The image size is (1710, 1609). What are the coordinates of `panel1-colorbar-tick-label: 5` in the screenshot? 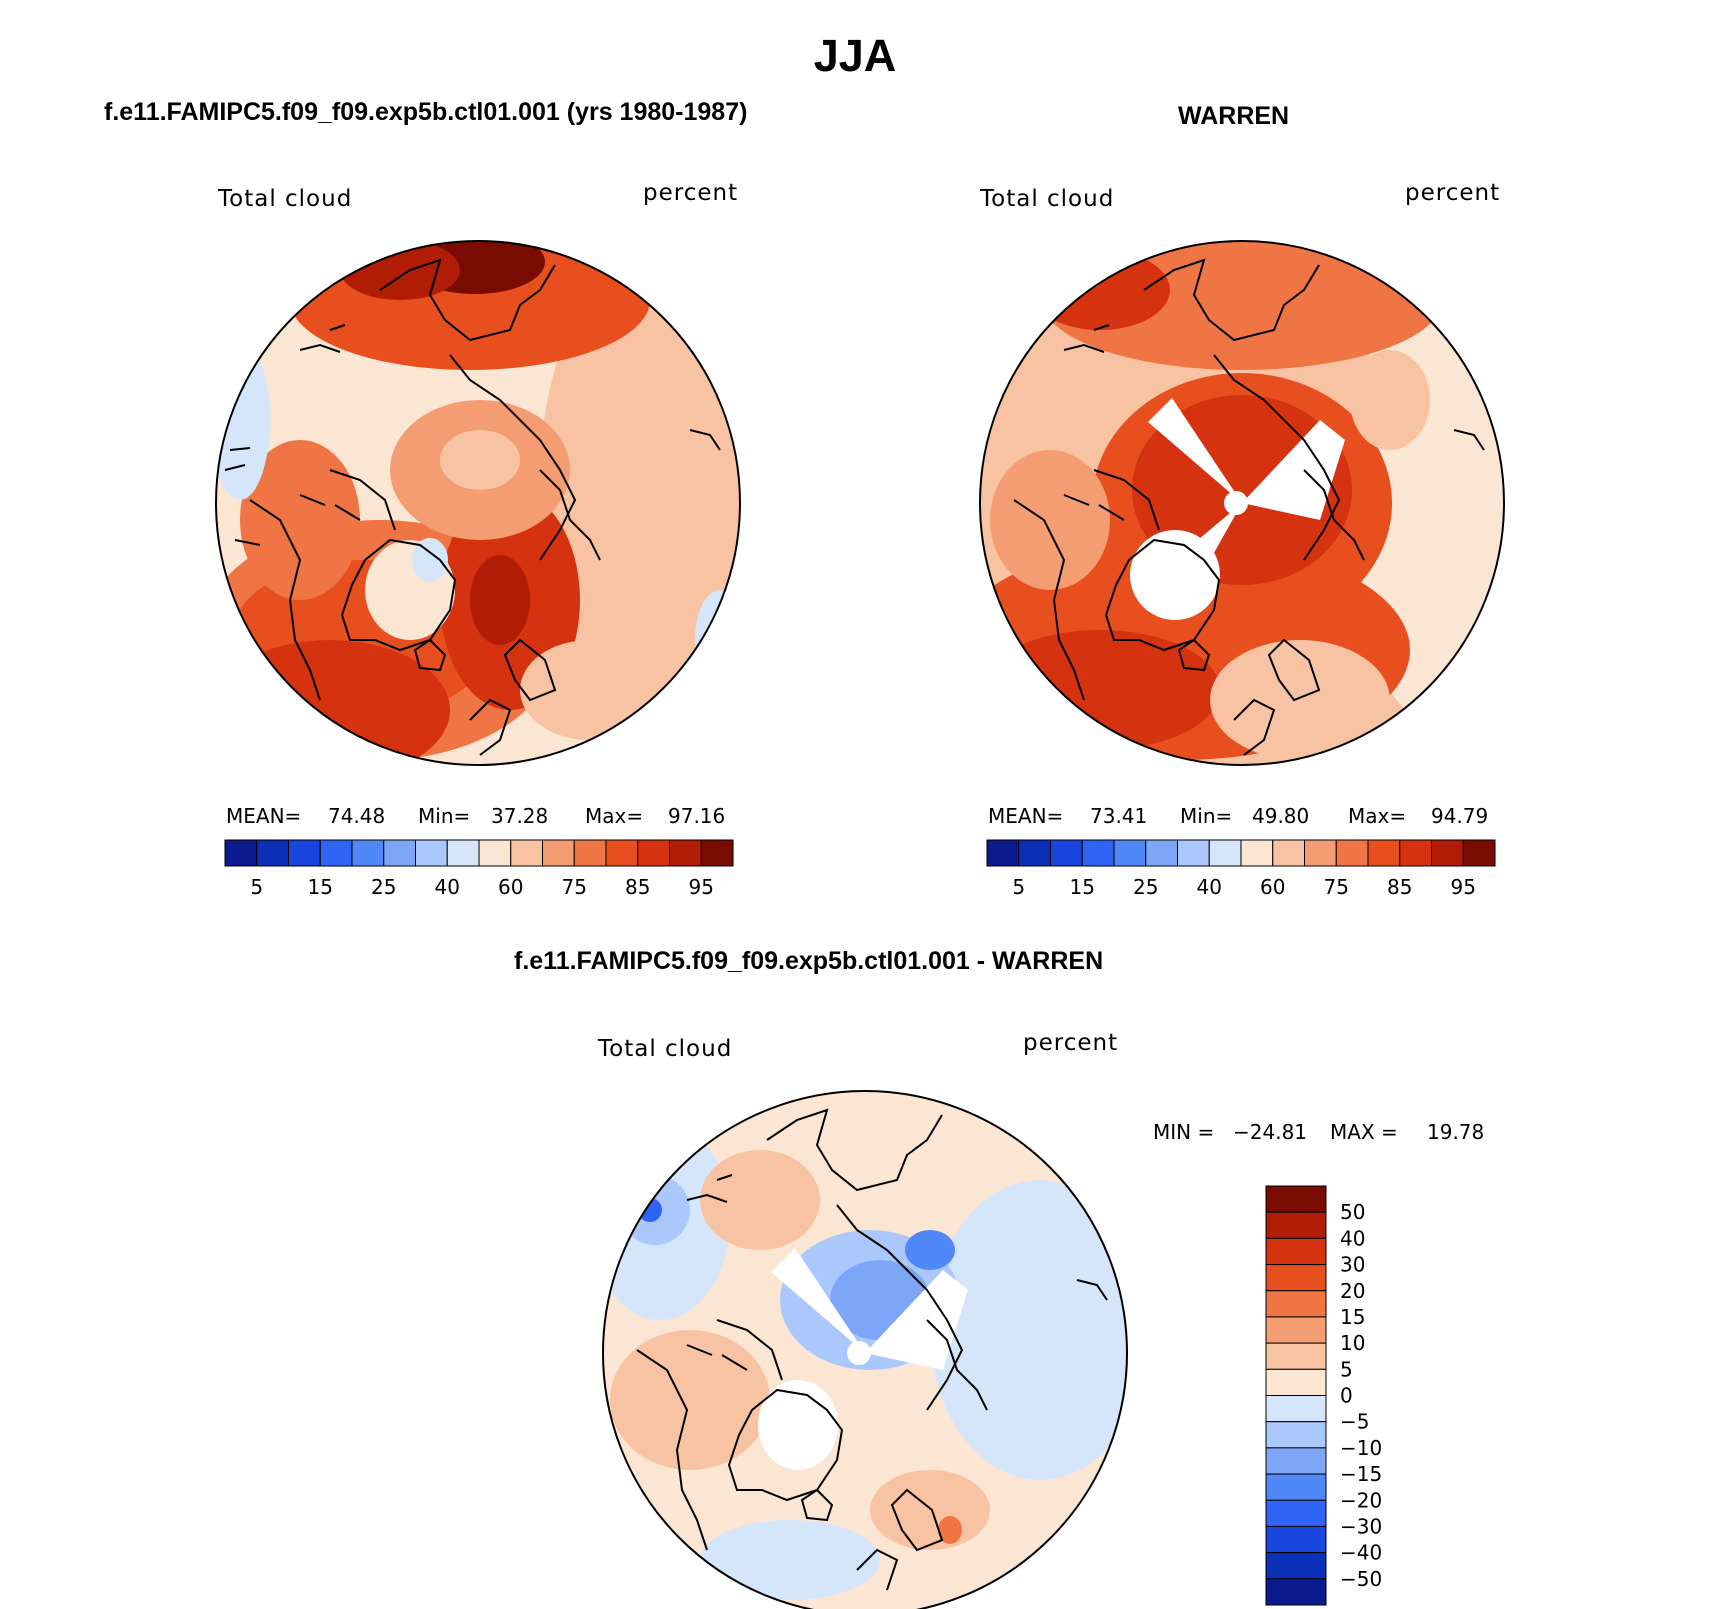 It's located at (256, 887).